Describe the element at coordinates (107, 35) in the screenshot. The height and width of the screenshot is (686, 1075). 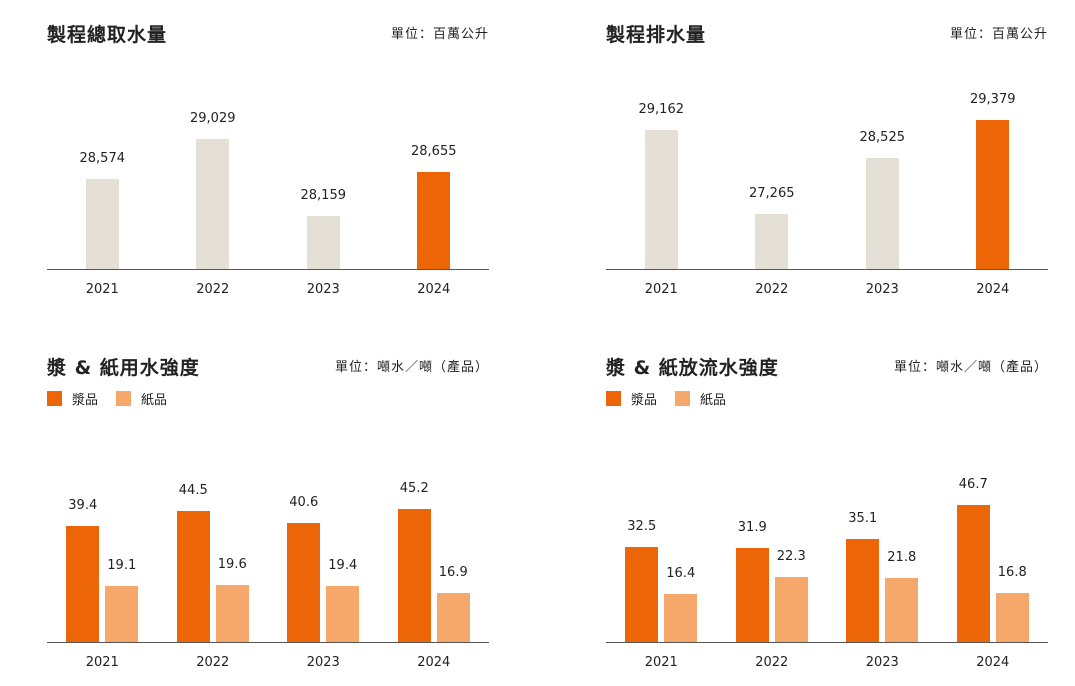
I see `chart-title: 製程總取水量` at that location.